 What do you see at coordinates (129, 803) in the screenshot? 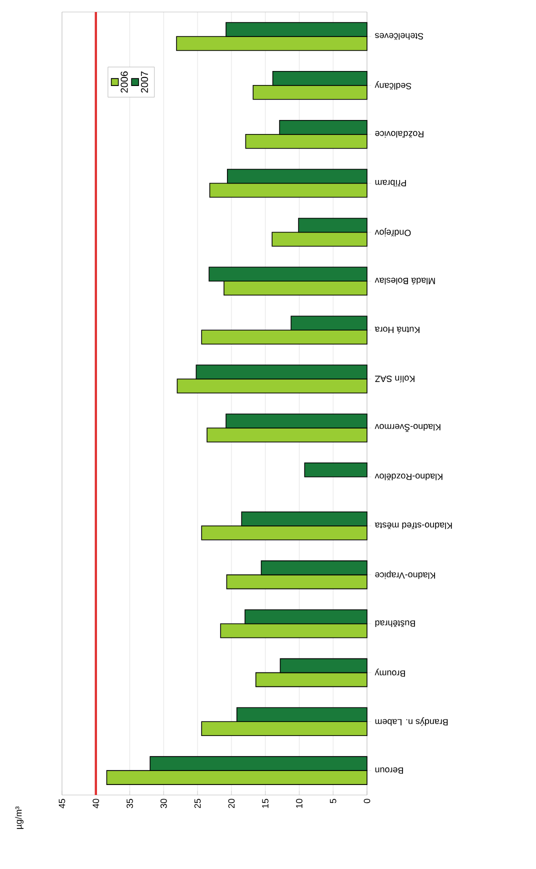
I see `x-tick-label: 35` at bounding box center [129, 803].